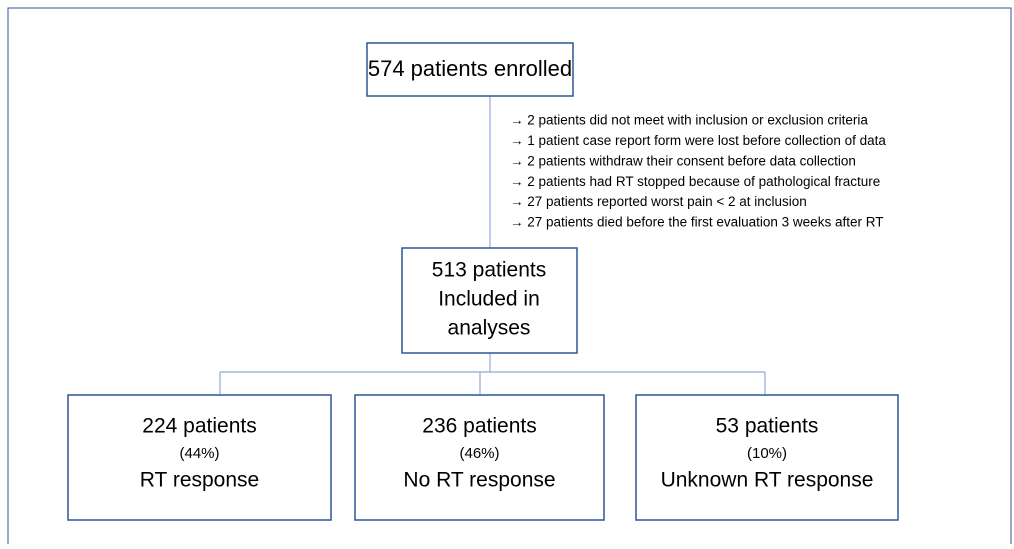 The height and width of the screenshot is (549, 1014). I want to click on included-line: 513 patients, so click(489, 270).